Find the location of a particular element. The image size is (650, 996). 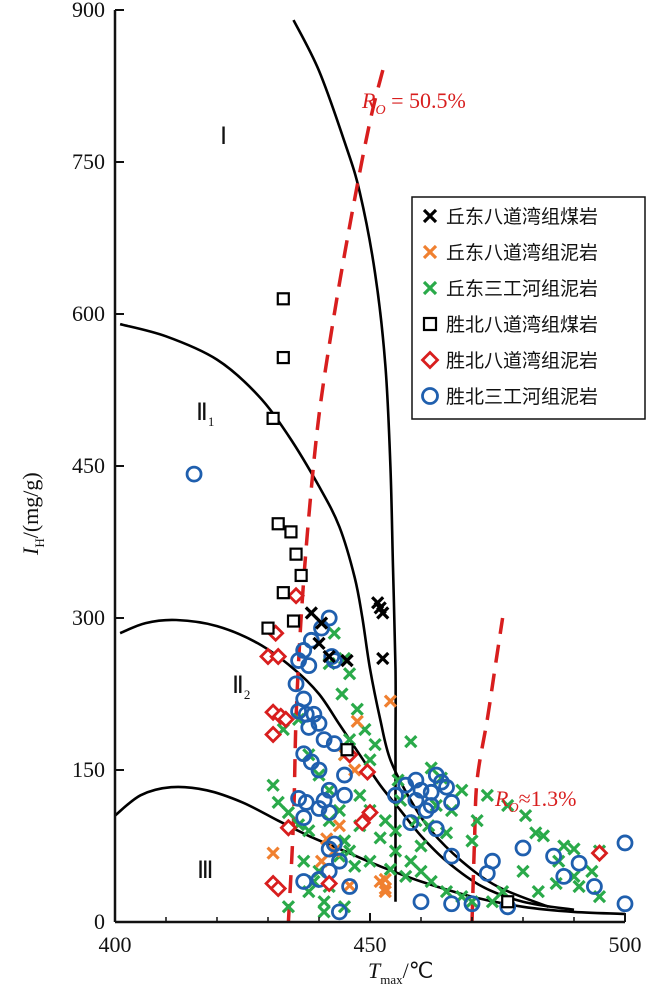

ro-label-50-main: R is located at coordinates (368, 100).